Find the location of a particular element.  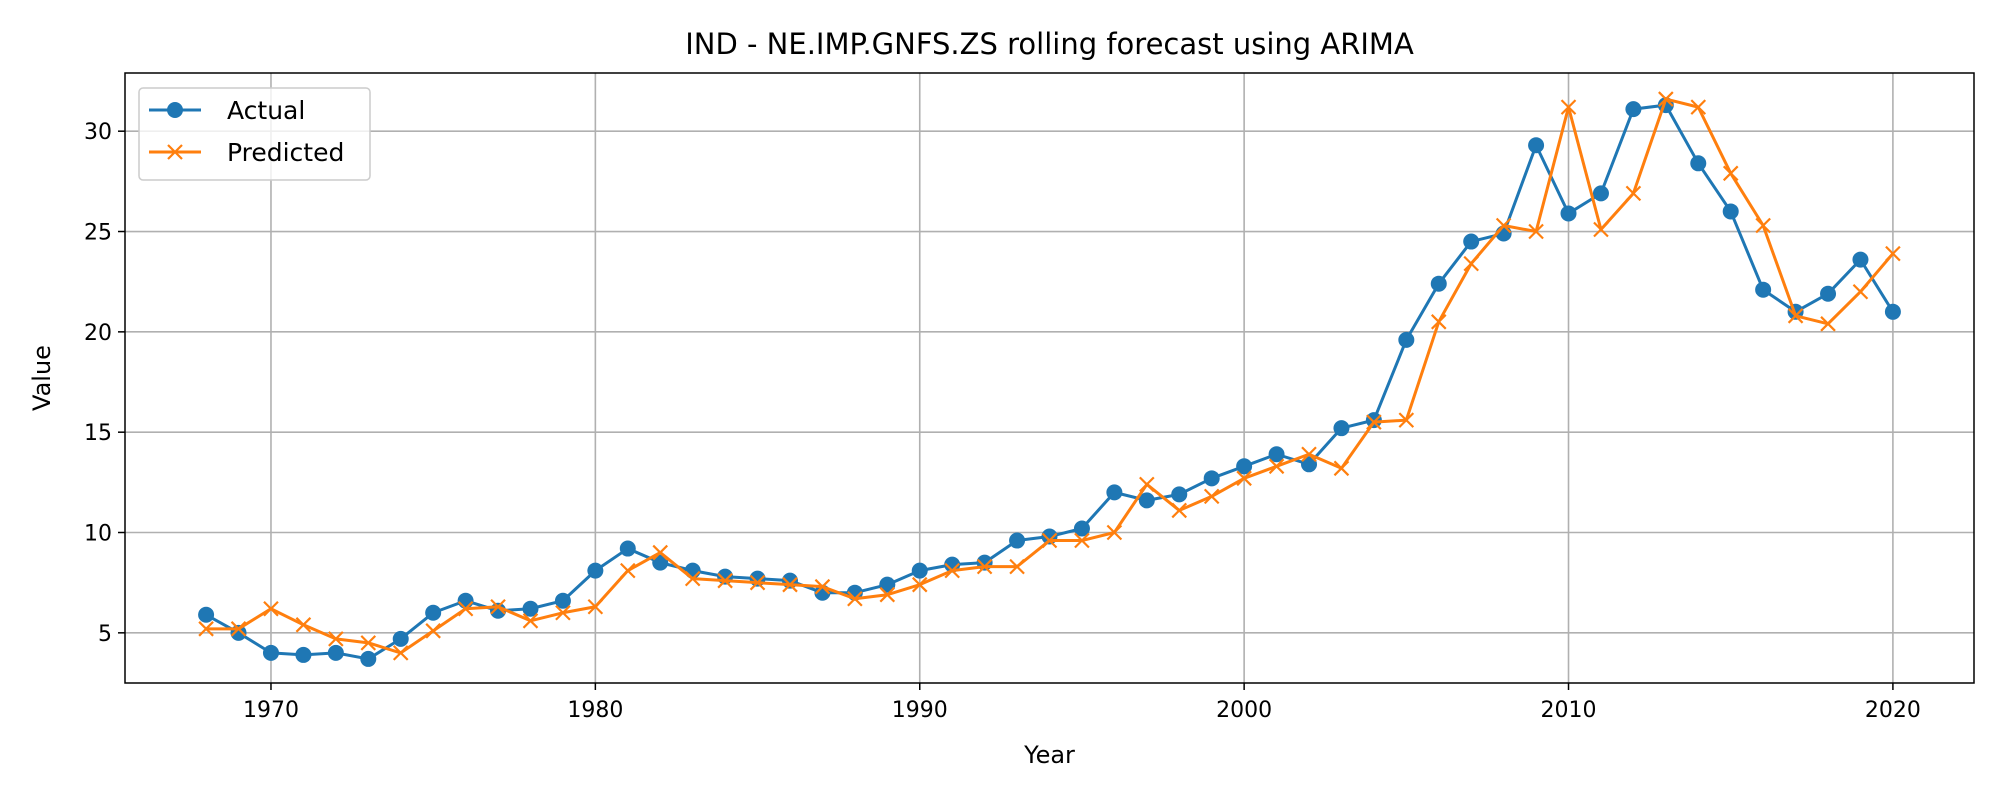

x-tick-label: 2000 is located at coordinates (1244, 710).